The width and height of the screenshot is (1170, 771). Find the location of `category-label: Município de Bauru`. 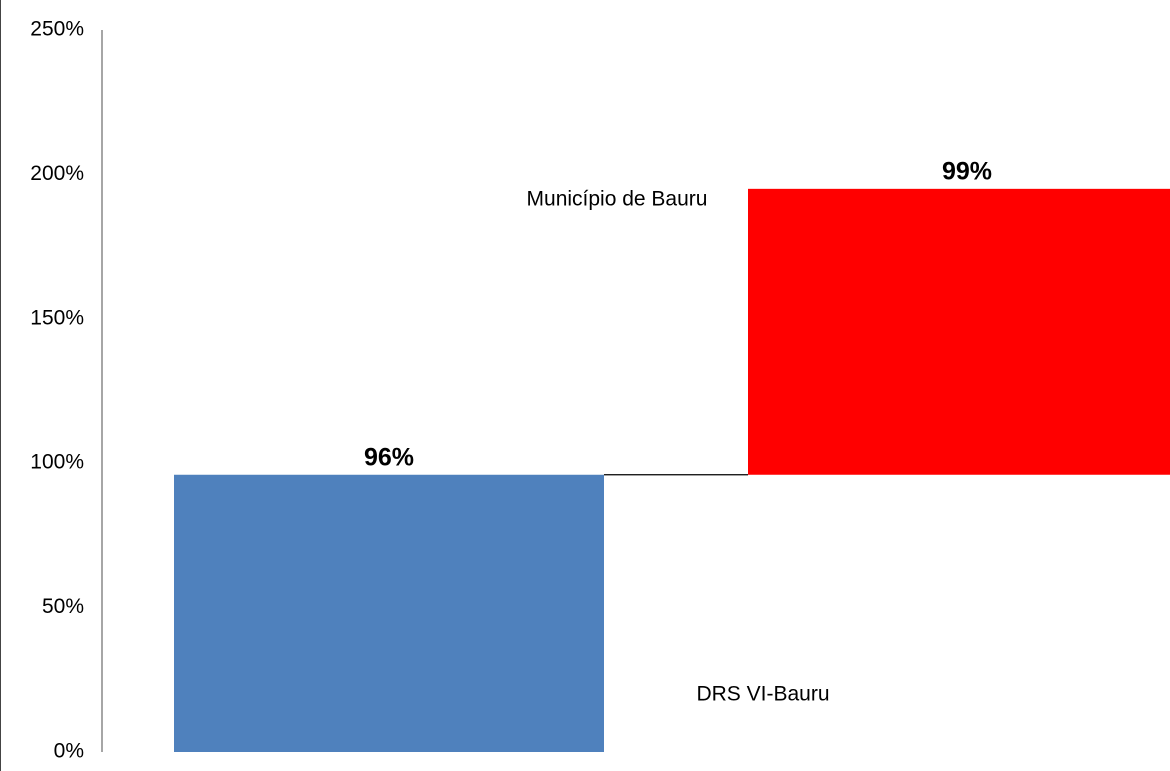

category-label: Município de Bauru is located at coordinates (617, 199).